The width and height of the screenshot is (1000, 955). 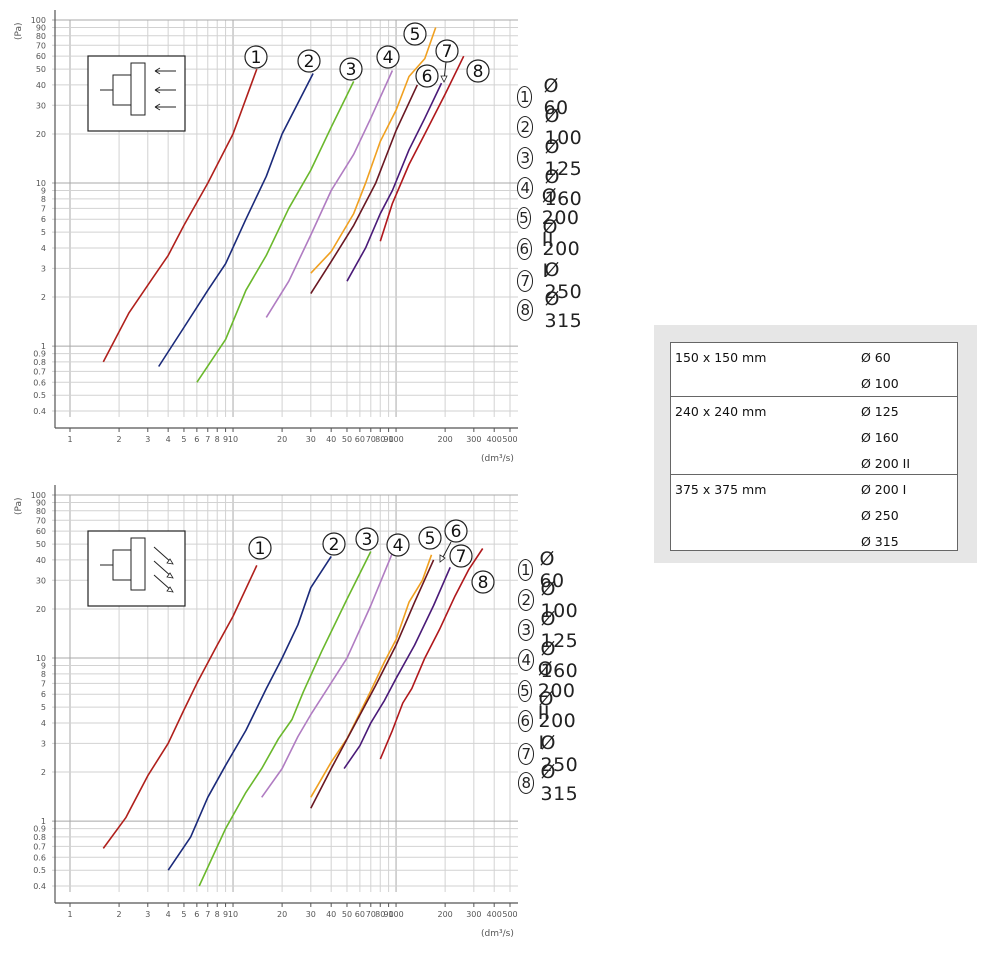 What do you see at coordinates (334, 545) in the screenshot?
I see `curve-marker-2-text: 2` at bounding box center [334, 545].